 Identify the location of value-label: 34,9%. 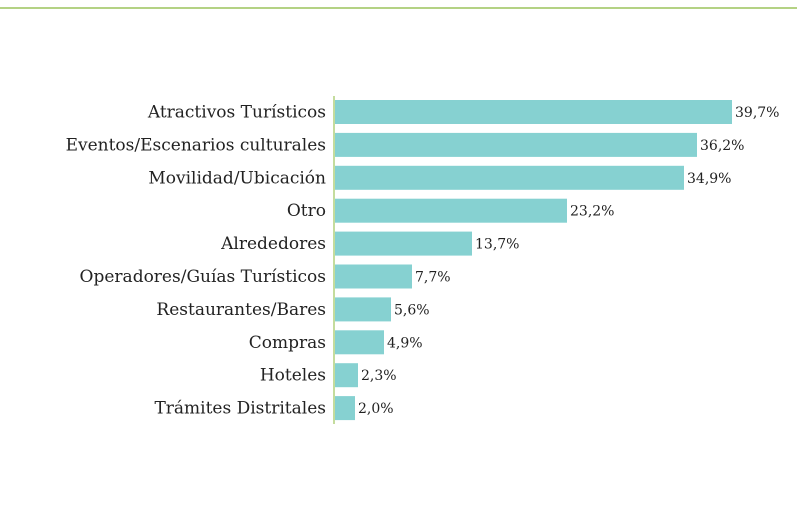
(709, 179).